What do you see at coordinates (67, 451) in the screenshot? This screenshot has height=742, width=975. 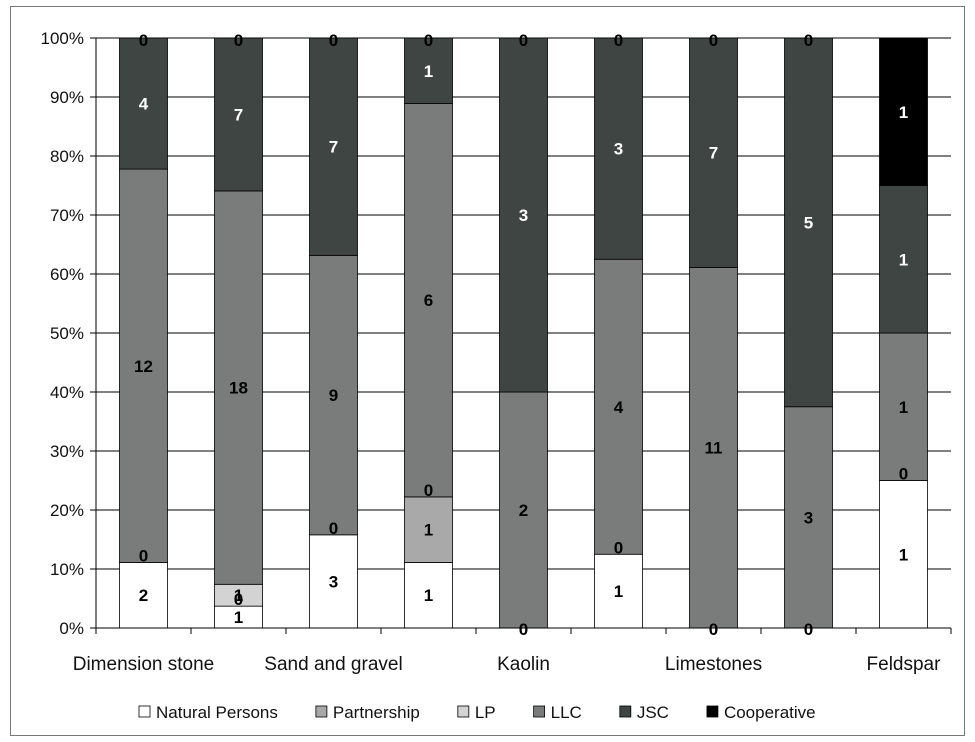 I see `y-tick-label: 30%` at bounding box center [67, 451].